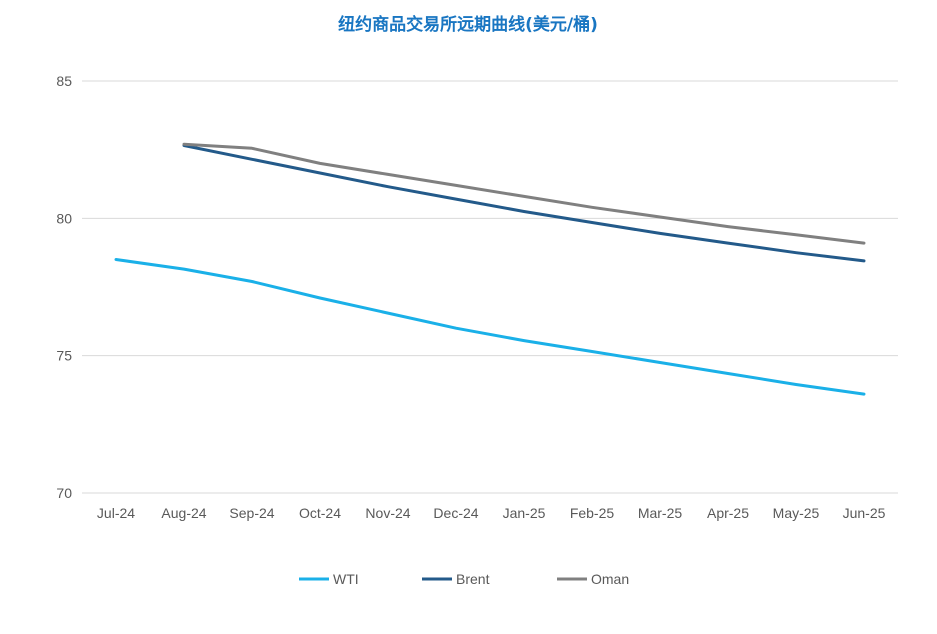 The width and height of the screenshot is (937, 634). I want to click on y-tick-label: 80, so click(64, 218).